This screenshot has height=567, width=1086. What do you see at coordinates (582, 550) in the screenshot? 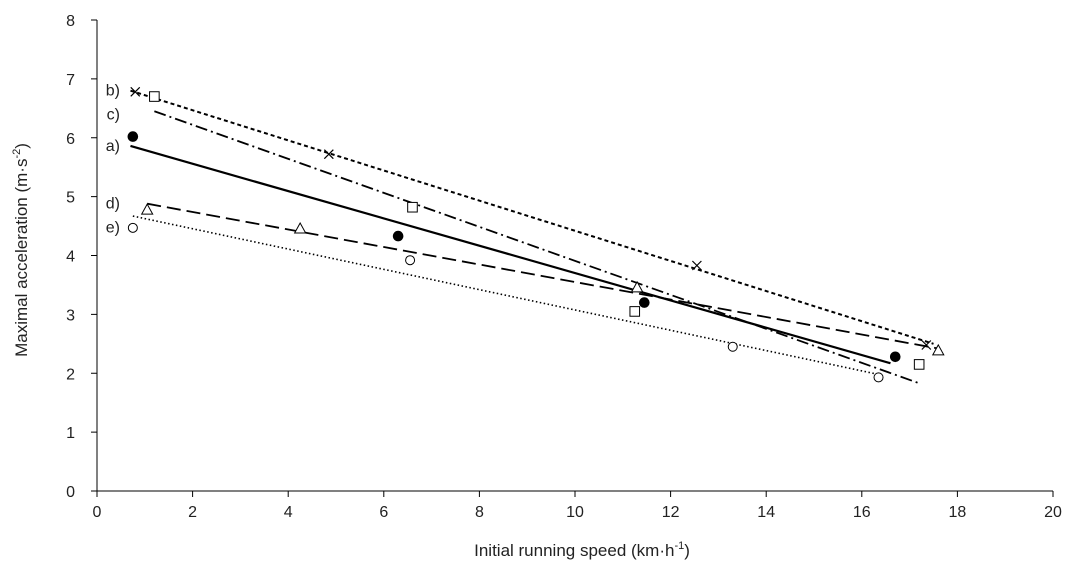
I see `x-axis-title: Initial running speed (km·h-1)` at bounding box center [582, 550].